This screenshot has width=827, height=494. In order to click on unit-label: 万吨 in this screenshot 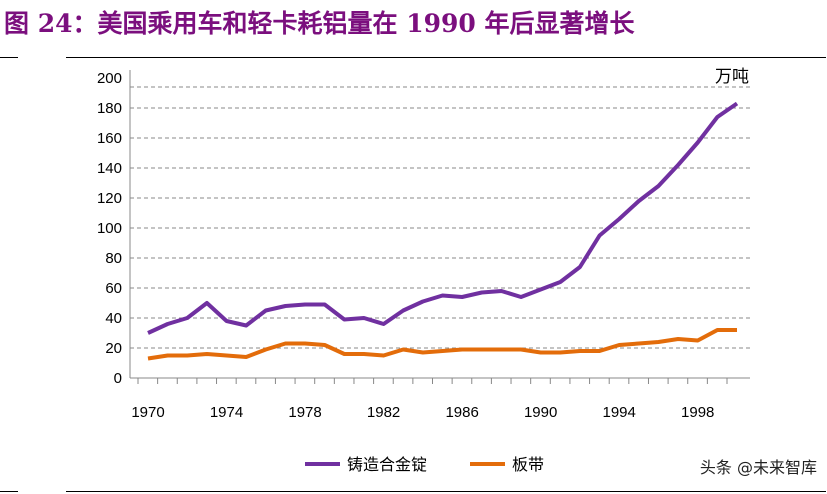, I will do `click(732, 77)`.